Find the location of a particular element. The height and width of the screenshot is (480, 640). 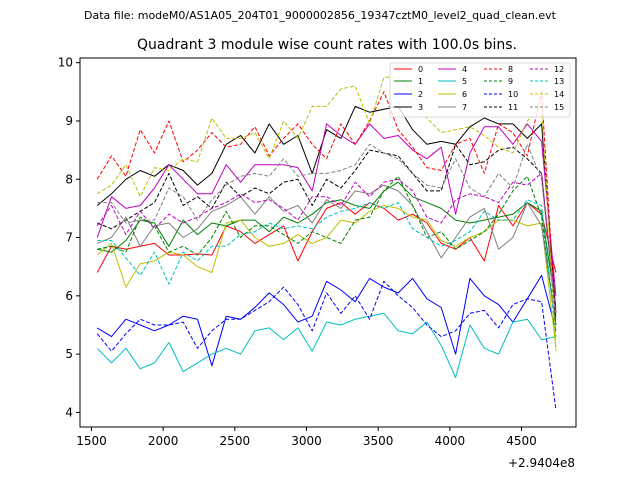

y-axis: 4 5 6 7 8 9 10 is located at coordinates (69, 237).